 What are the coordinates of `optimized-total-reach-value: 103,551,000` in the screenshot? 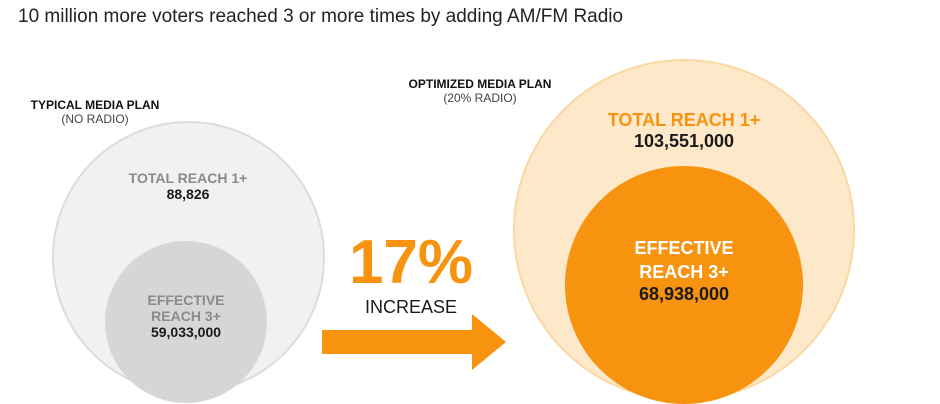 It's located at (684, 141).